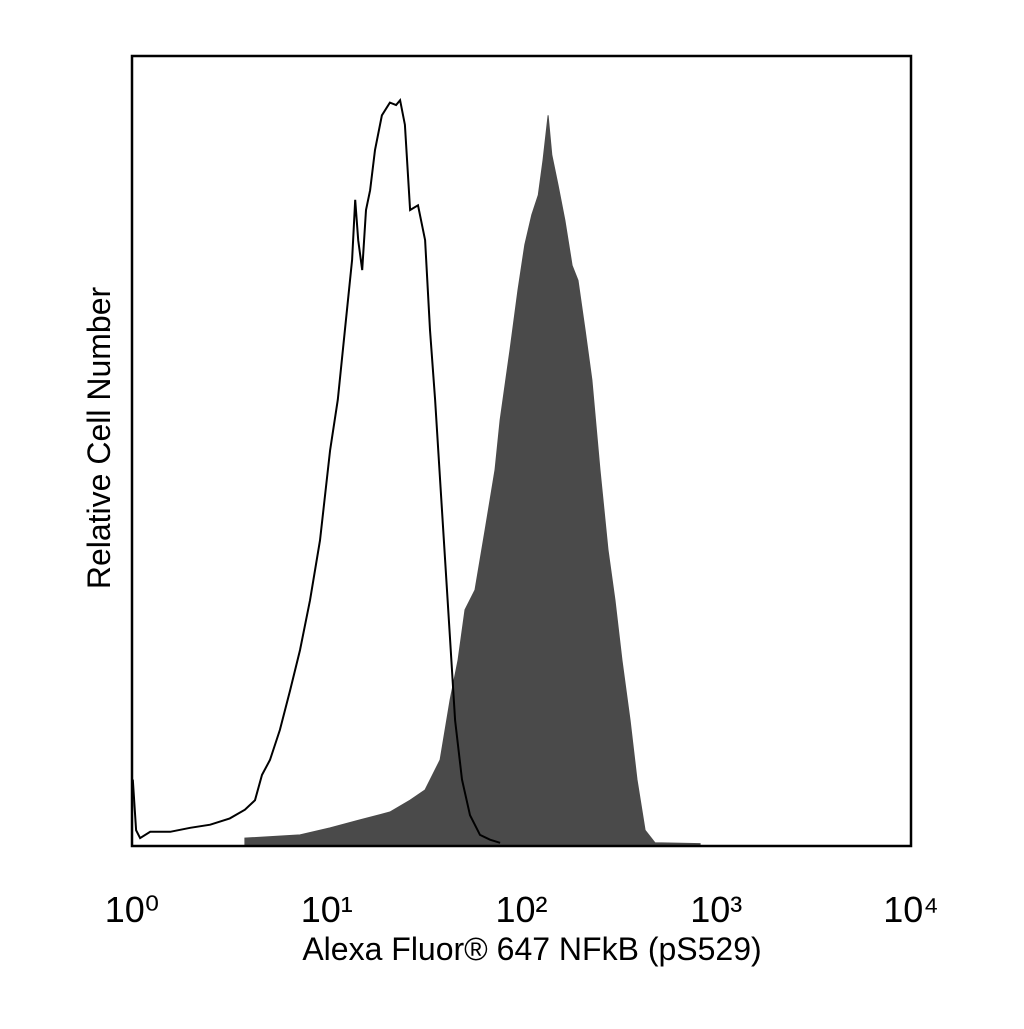  Describe the element at coordinates (99, 437) in the screenshot. I see `y-axis-label: Relative Cell Number` at that location.